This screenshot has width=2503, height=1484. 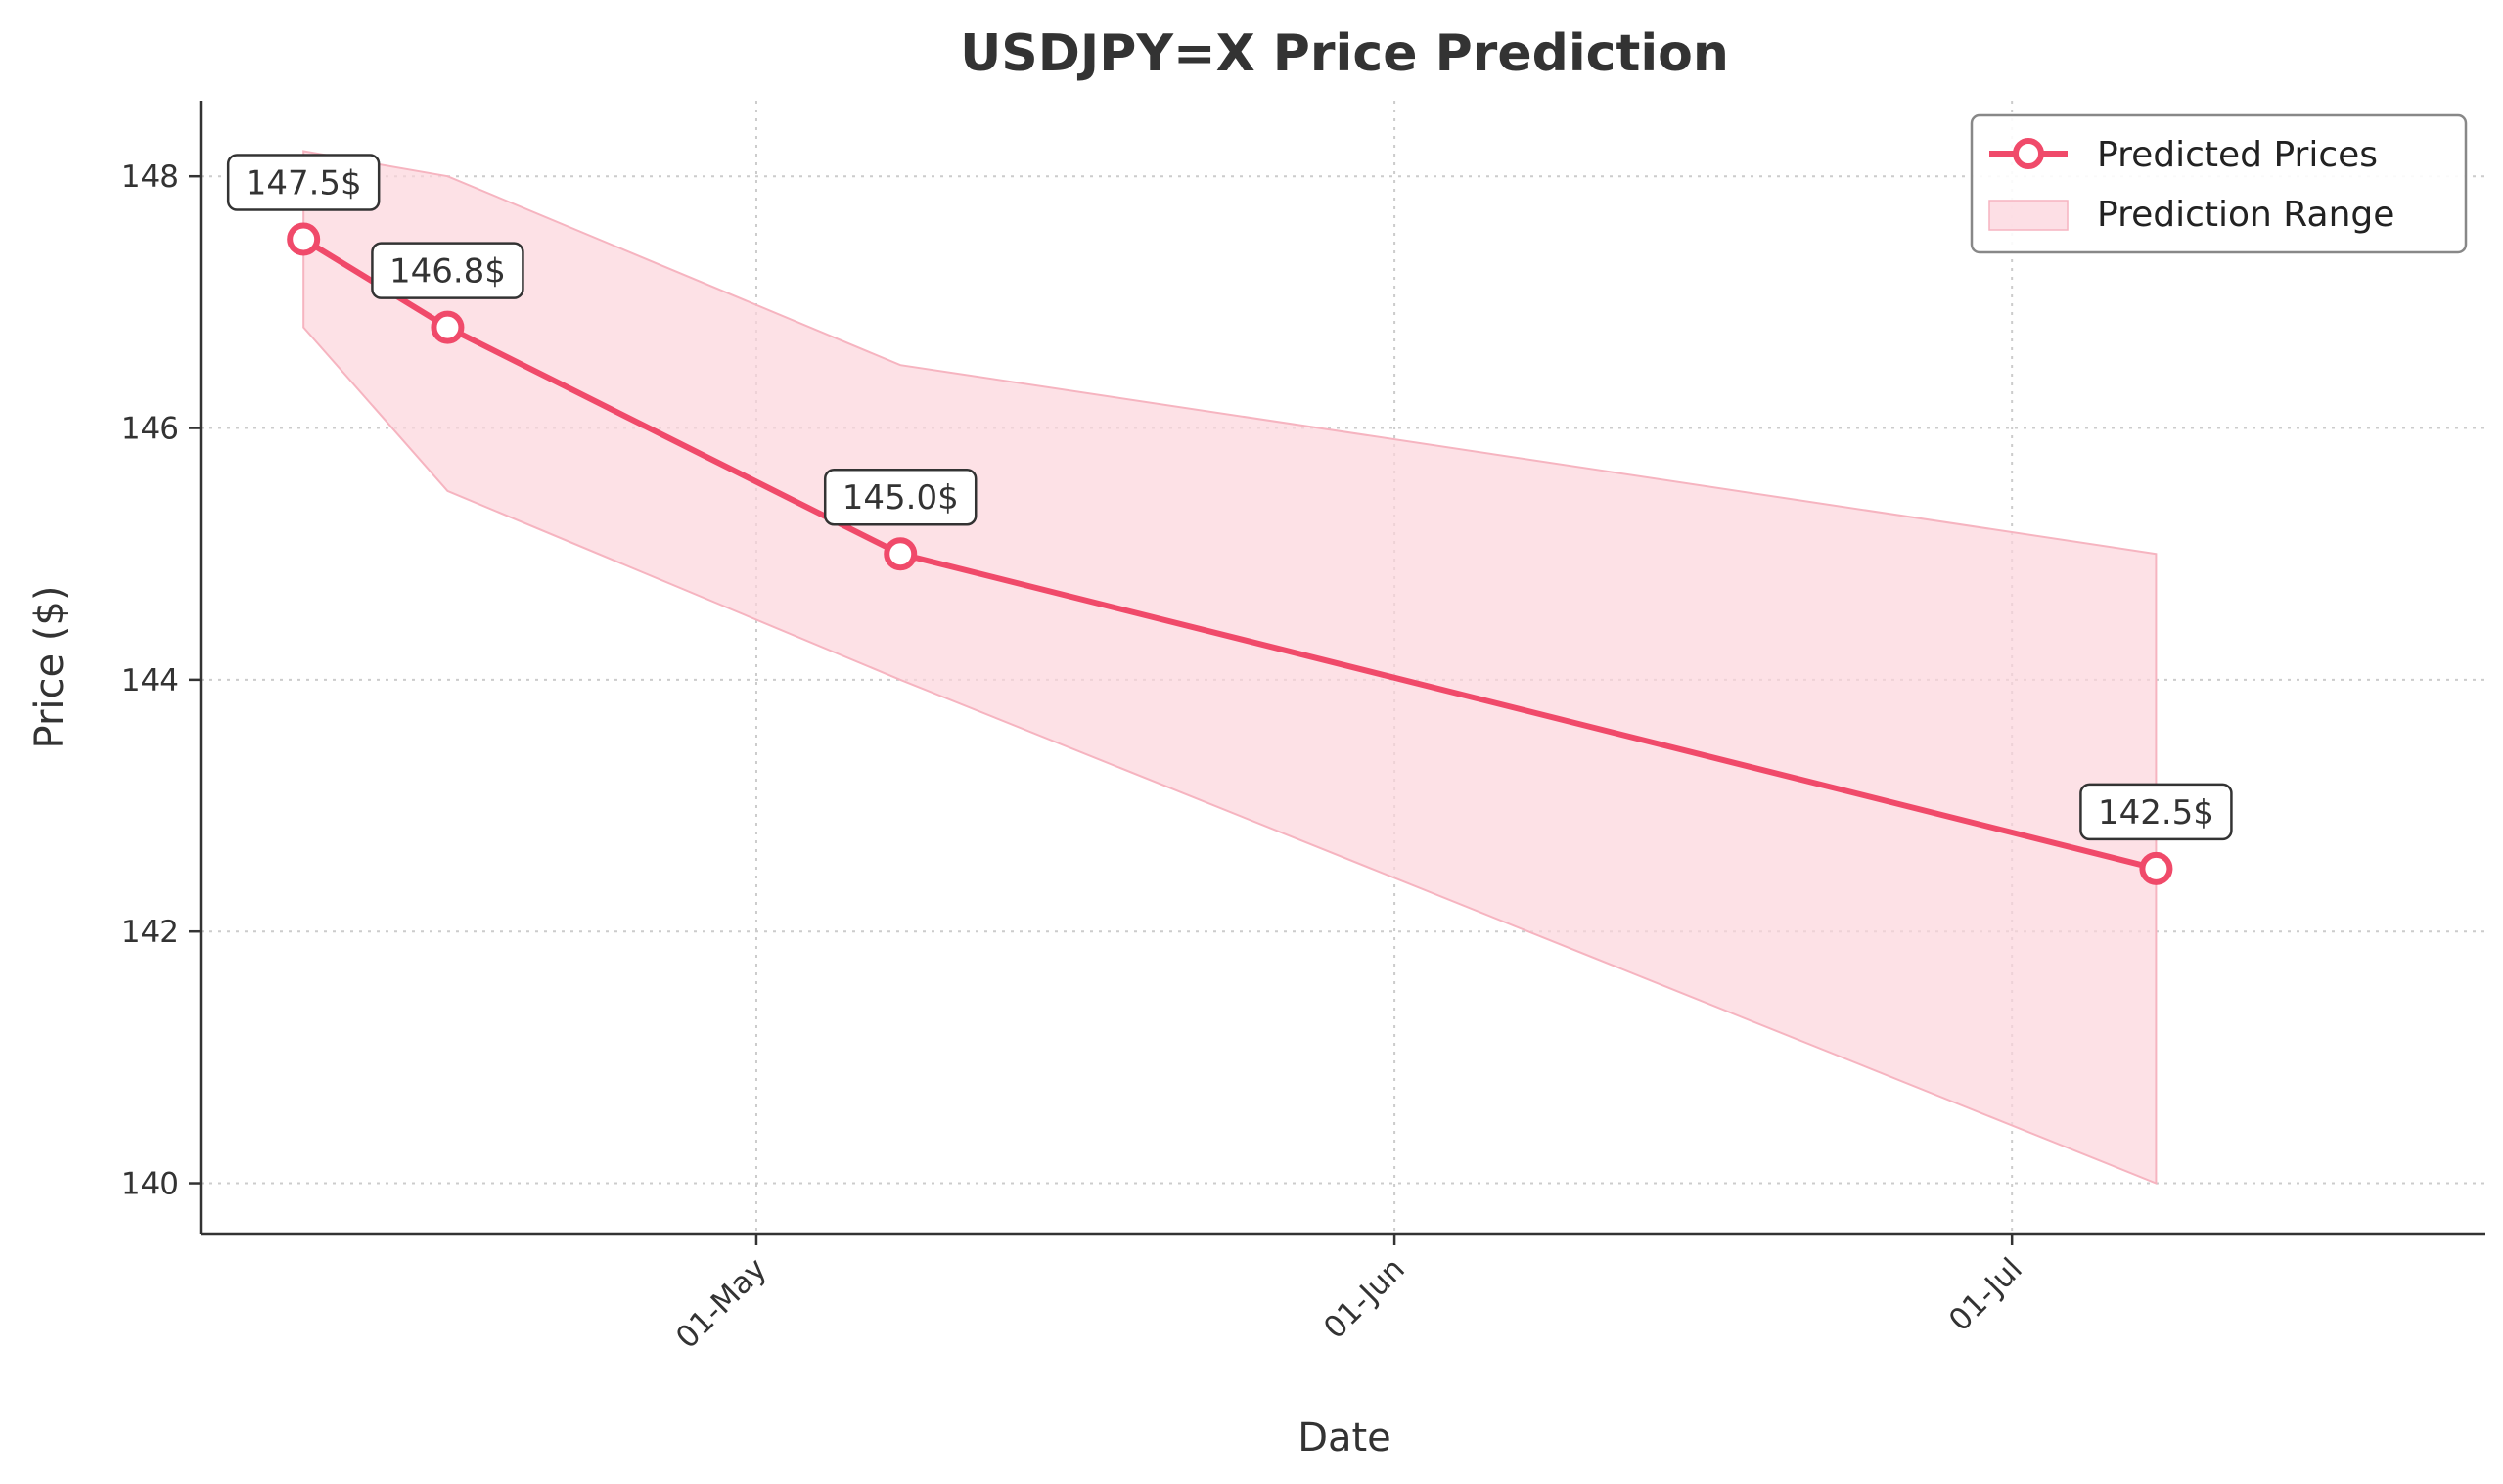 I want to click on y-tick-label: 142, so click(x=150, y=932).